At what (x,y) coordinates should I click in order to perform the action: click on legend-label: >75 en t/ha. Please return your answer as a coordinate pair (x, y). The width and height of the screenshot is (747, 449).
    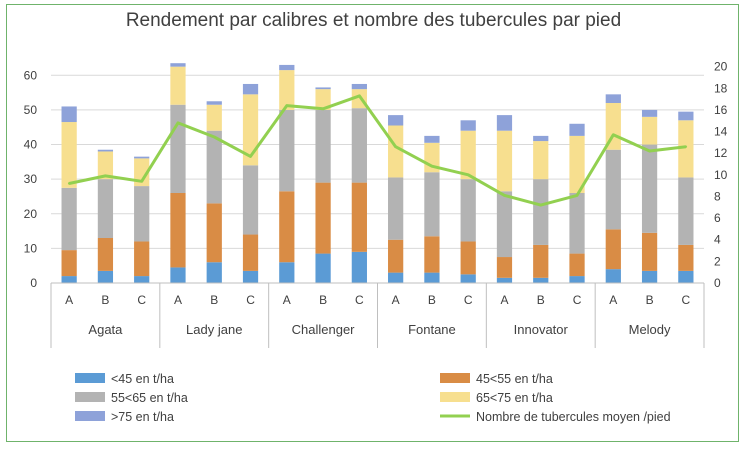
    Looking at the image, I should click on (142, 417).